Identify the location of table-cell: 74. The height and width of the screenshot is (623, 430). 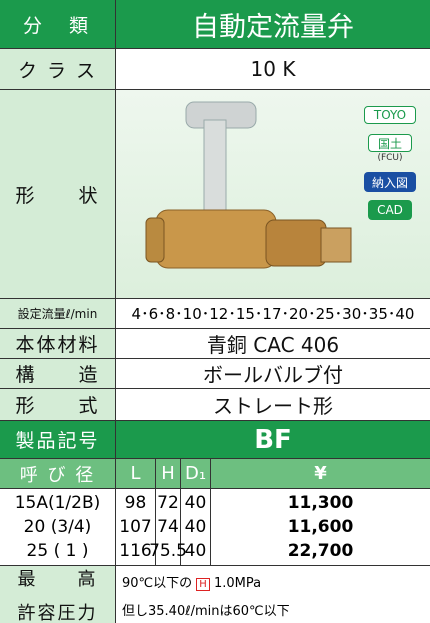
(168, 527).